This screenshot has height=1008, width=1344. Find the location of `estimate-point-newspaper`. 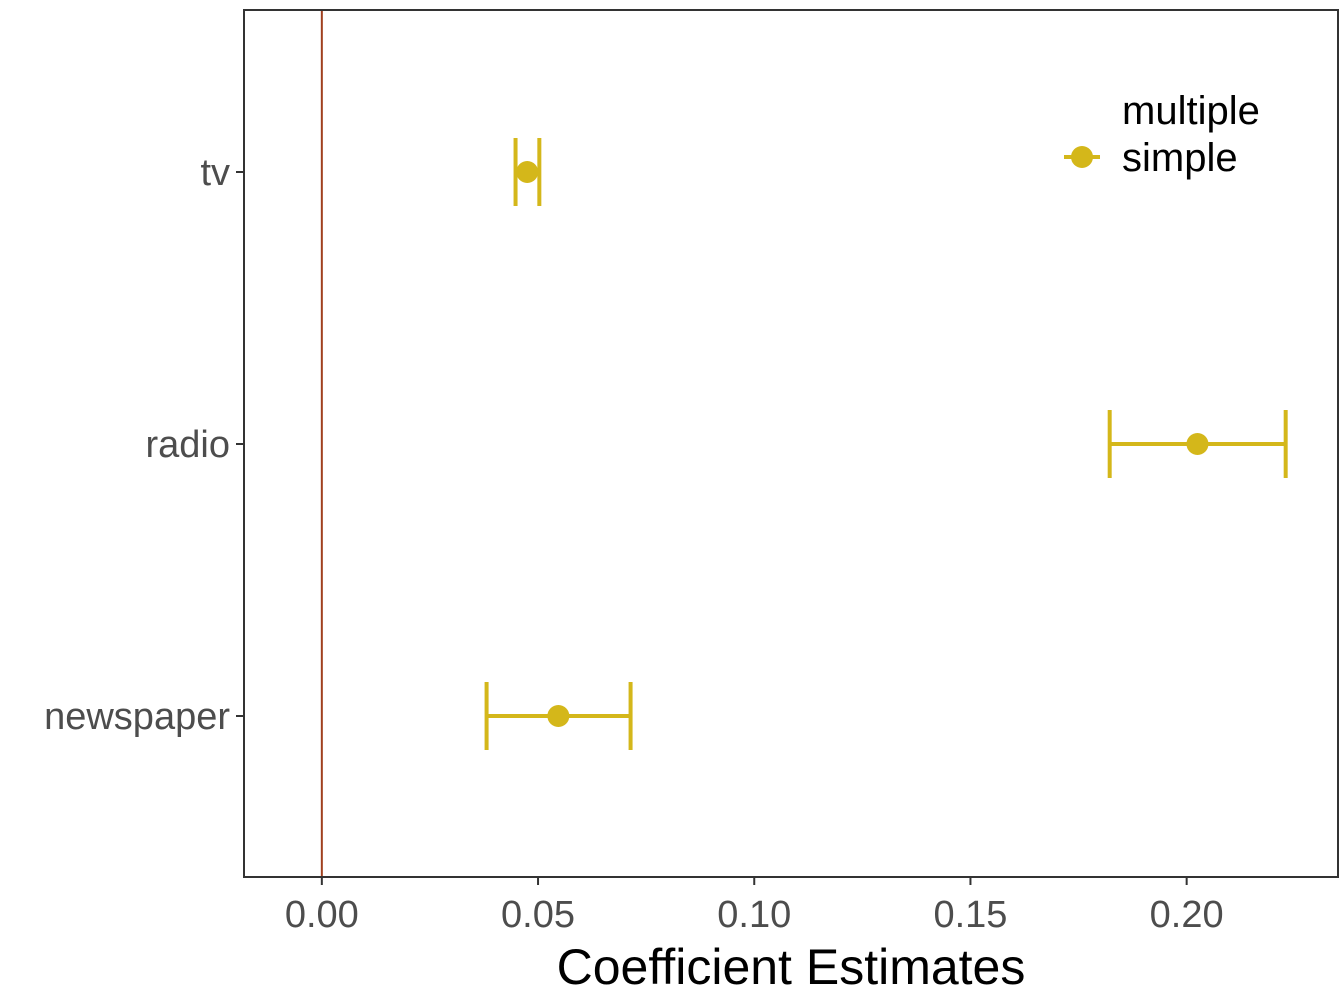

estimate-point-newspaper is located at coordinates (558, 716).